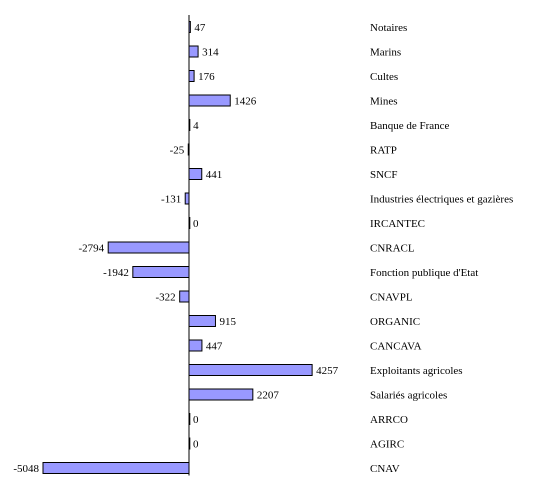 Image resolution: width=533 pixels, height=497 pixels. What do you see at coordinates (171, 200) in the screenshot?
I see `value-label: -131` at bounding box center [171, 200].